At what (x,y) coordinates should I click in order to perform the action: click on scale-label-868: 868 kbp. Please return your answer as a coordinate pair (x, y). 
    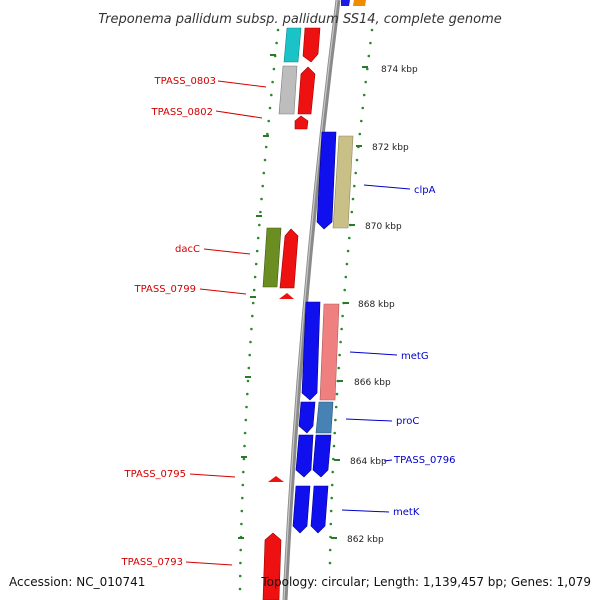
    Looking at the image, I should click on (376, 305).